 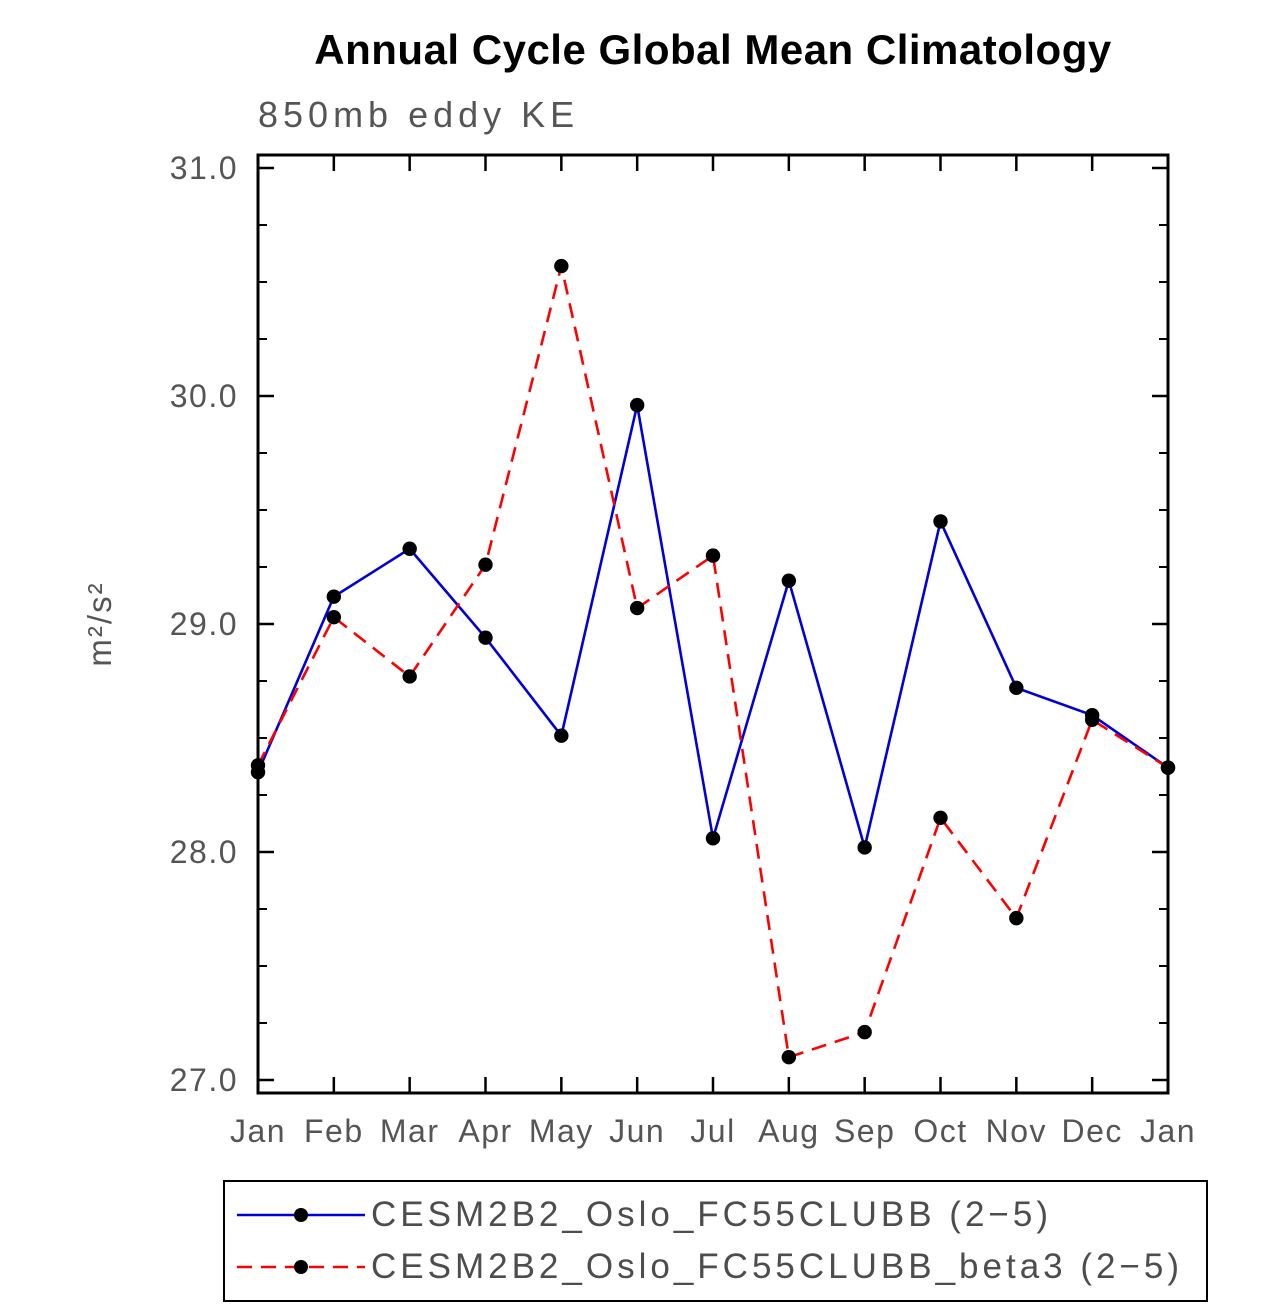 What do you see at coordinates (204, 396) in the screenshot?
I see `y-tick-label: 30.0` at bounding box center [204, 396].